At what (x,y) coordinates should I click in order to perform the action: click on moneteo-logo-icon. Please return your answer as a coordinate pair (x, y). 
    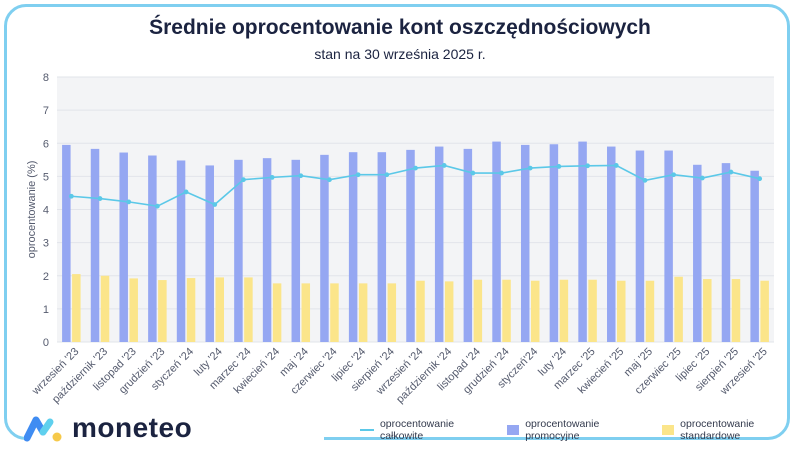
    Looking at the image, I should click on (43, 429).